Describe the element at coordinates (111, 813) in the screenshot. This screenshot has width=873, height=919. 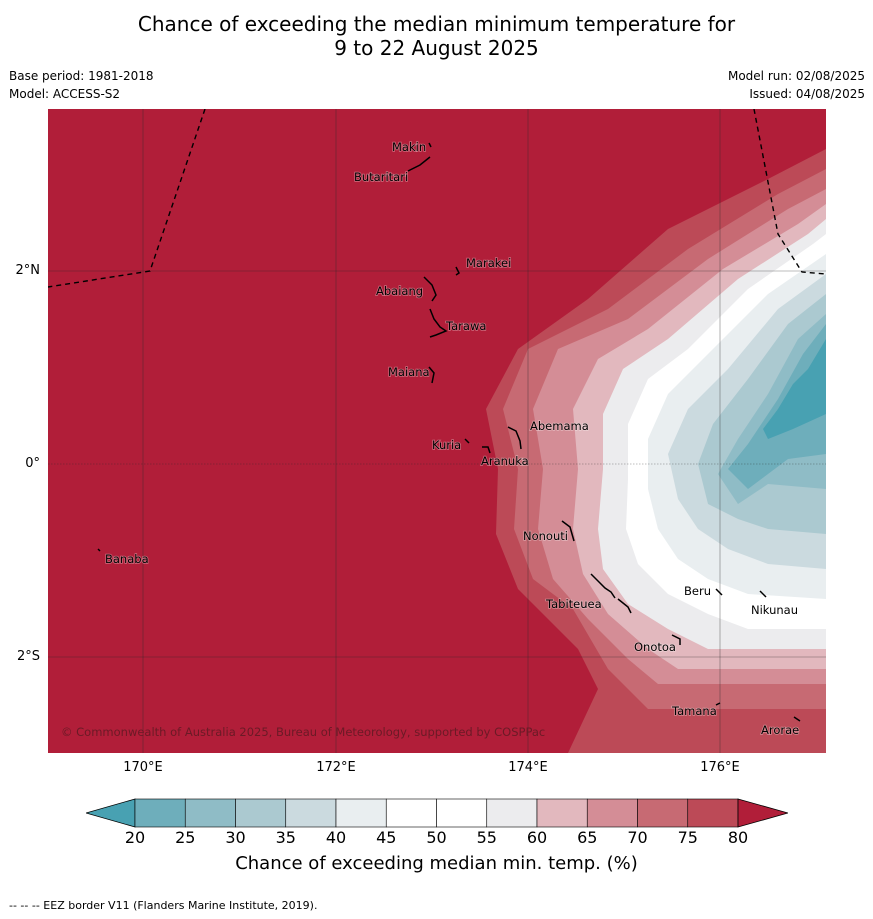
I see `colorbar-extend-low` at that location.